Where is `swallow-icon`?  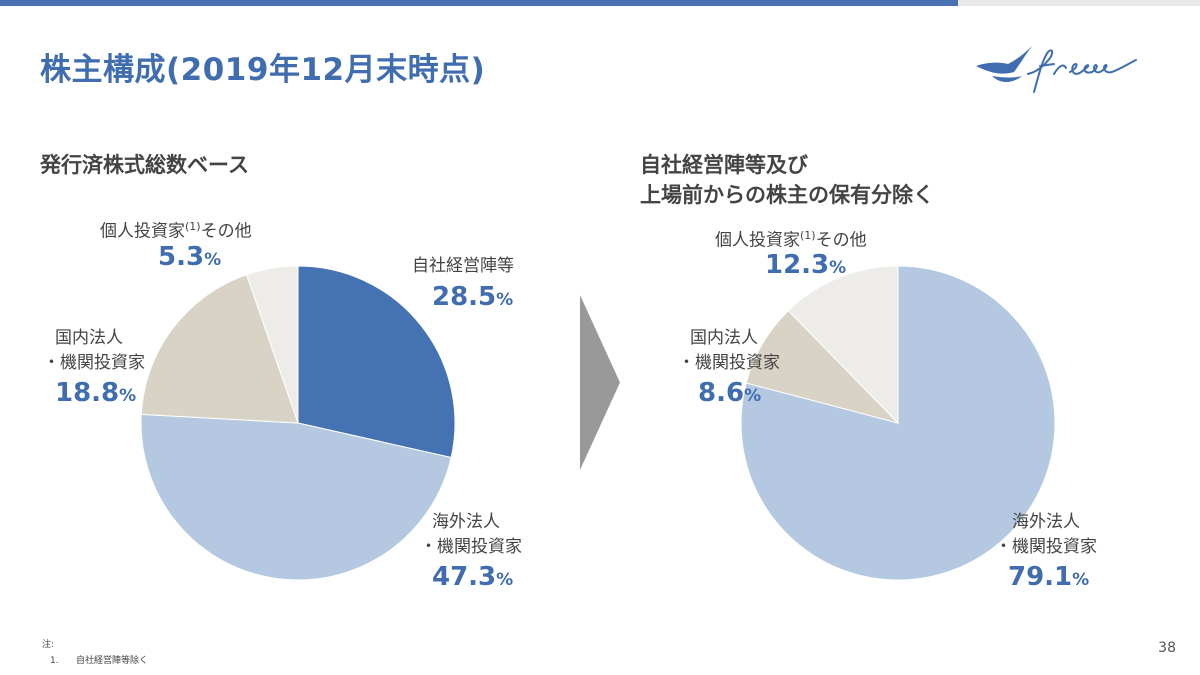
swallow-icon is located at coordinates (1004, 64).